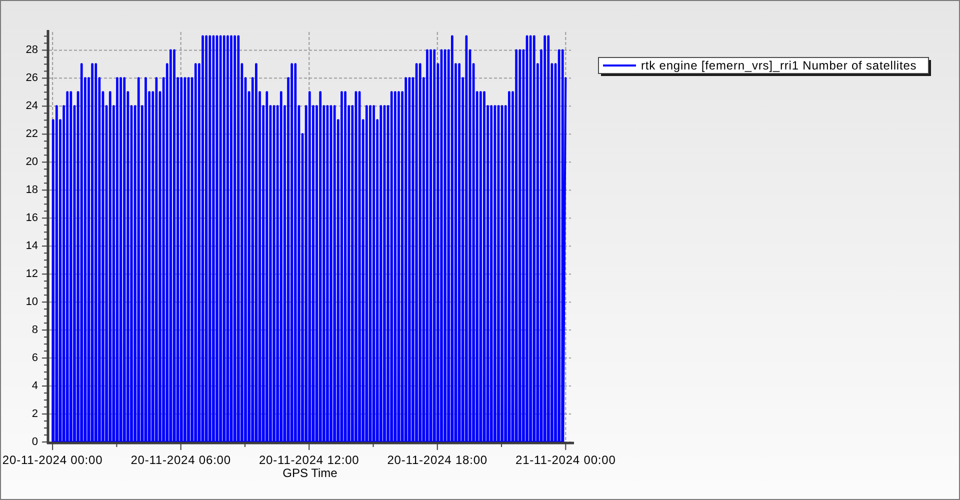 Image resolution: width=960 pixels, height=500 pixels. I want to click on y-tick-label: 2, so click(35, 414).